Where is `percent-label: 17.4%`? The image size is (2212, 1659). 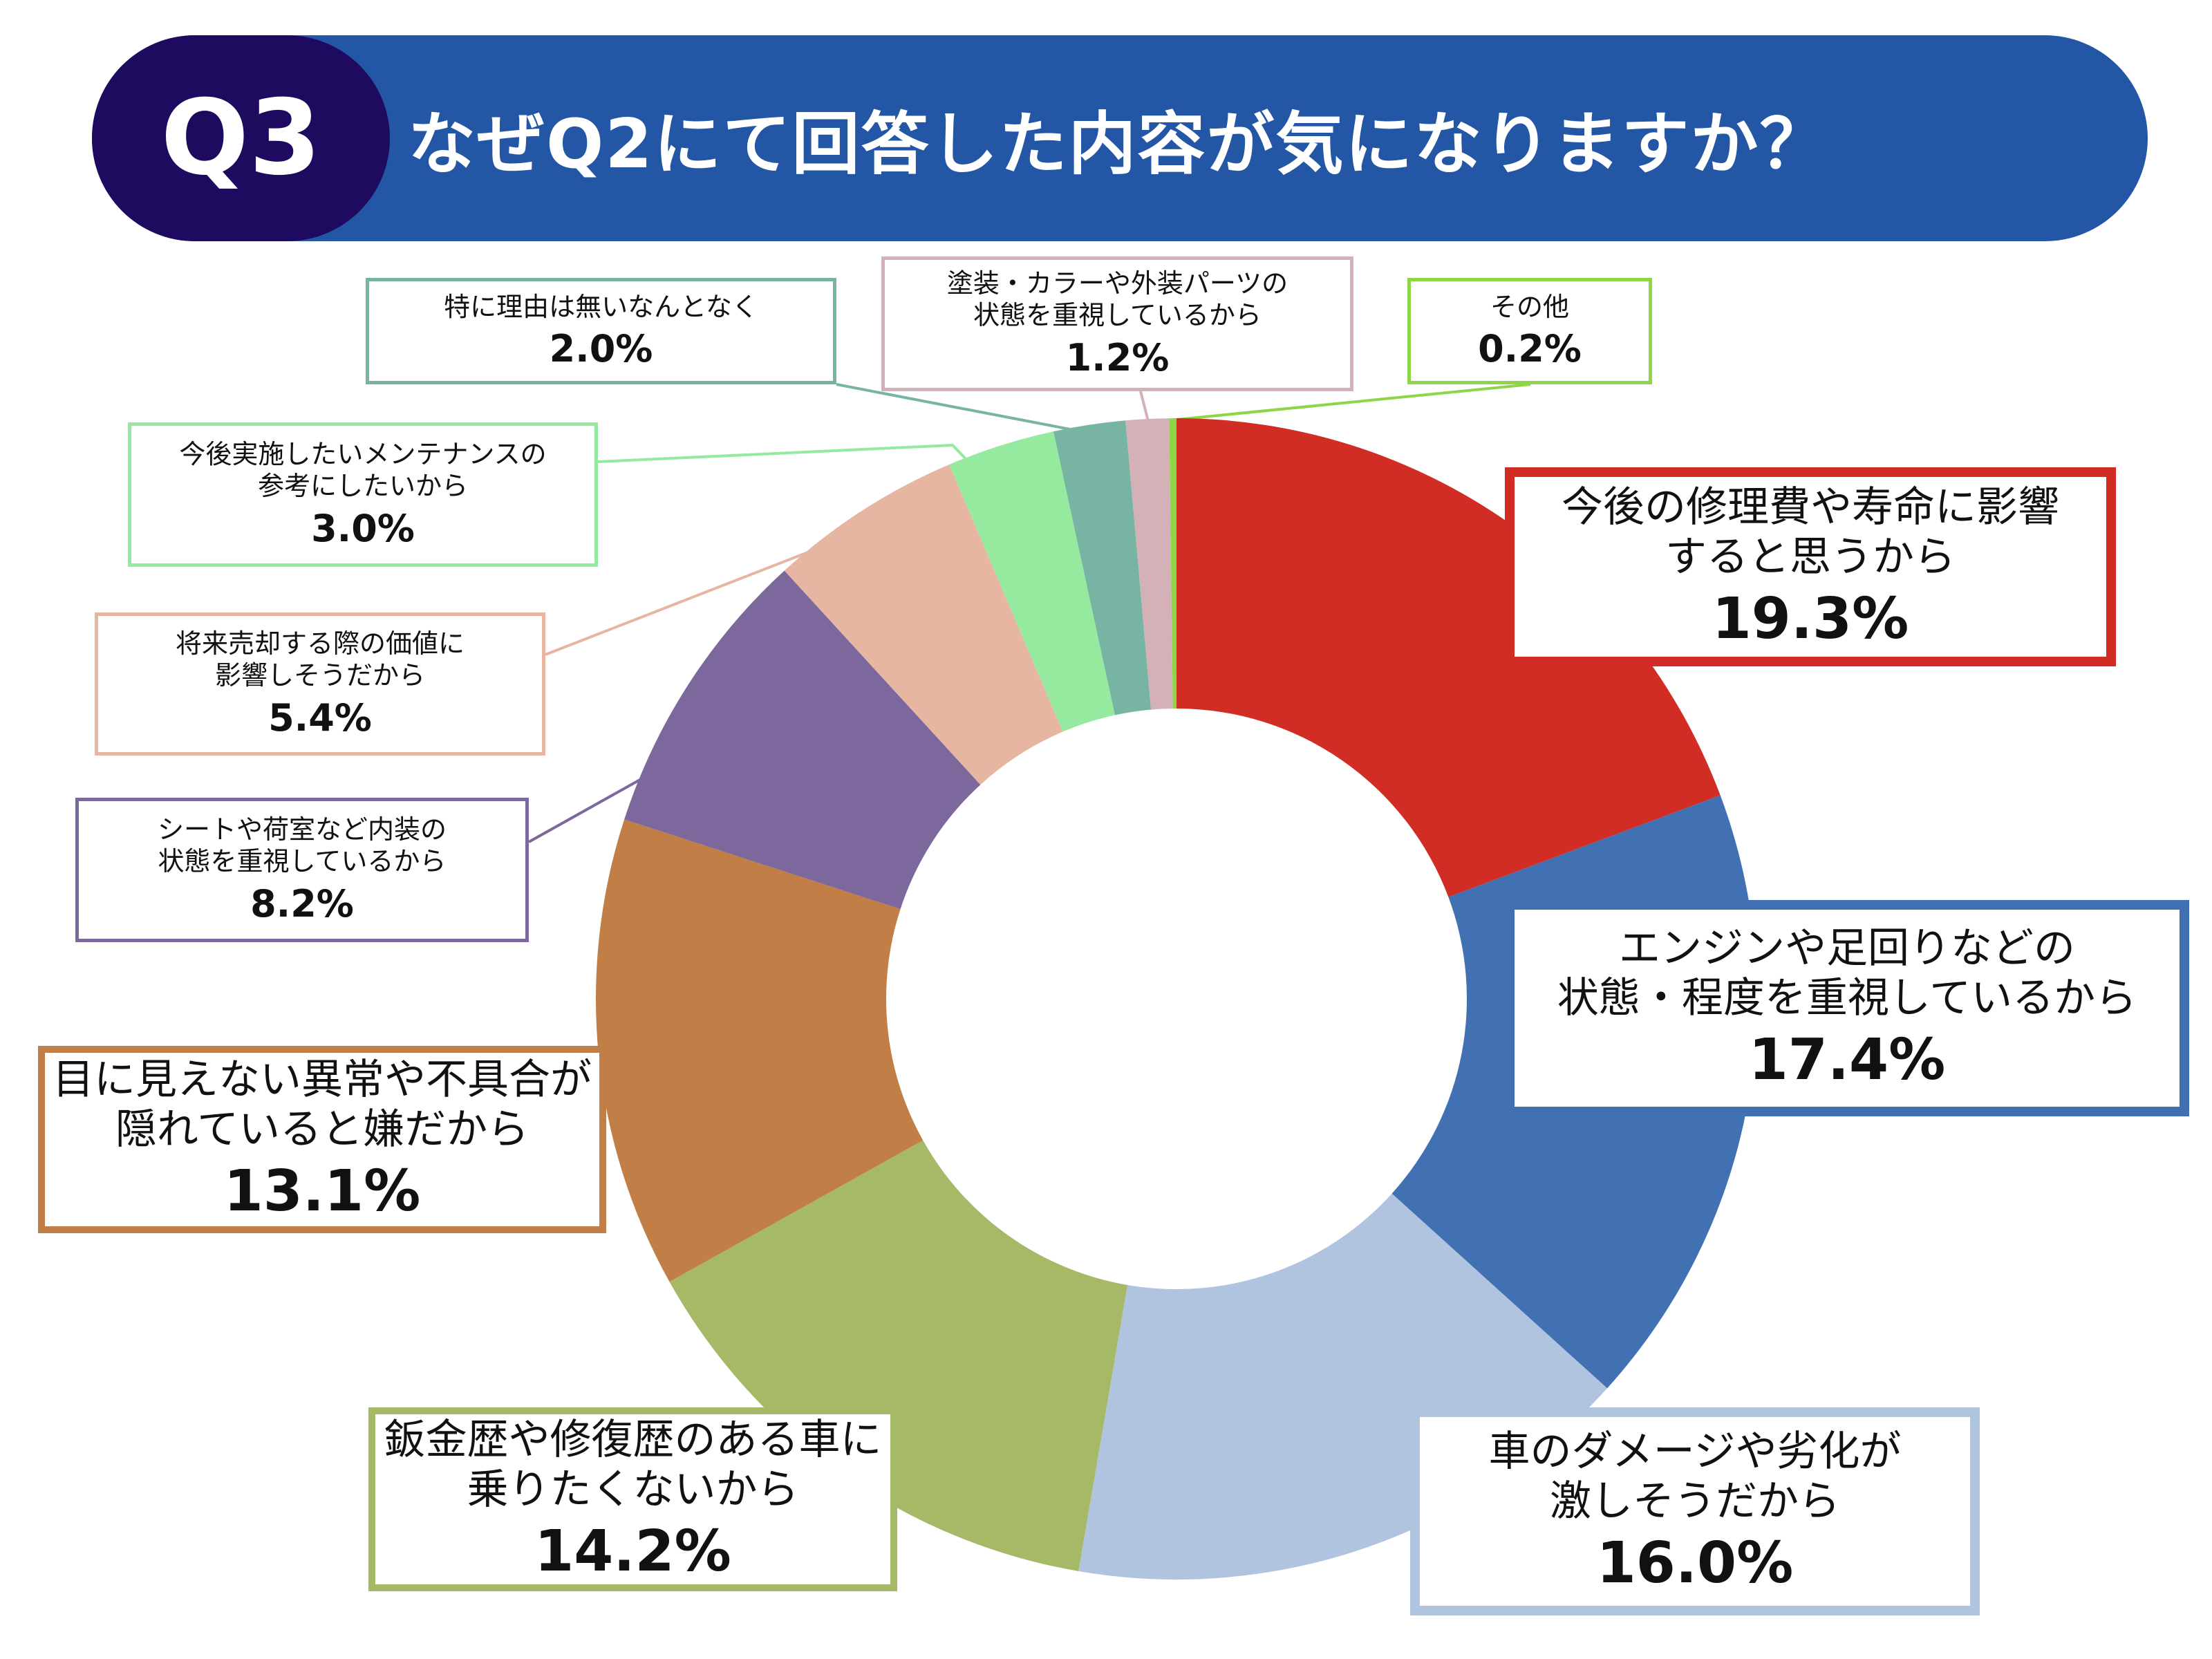 percent-label: 17.4% is located at coordinates (1847, 1060).